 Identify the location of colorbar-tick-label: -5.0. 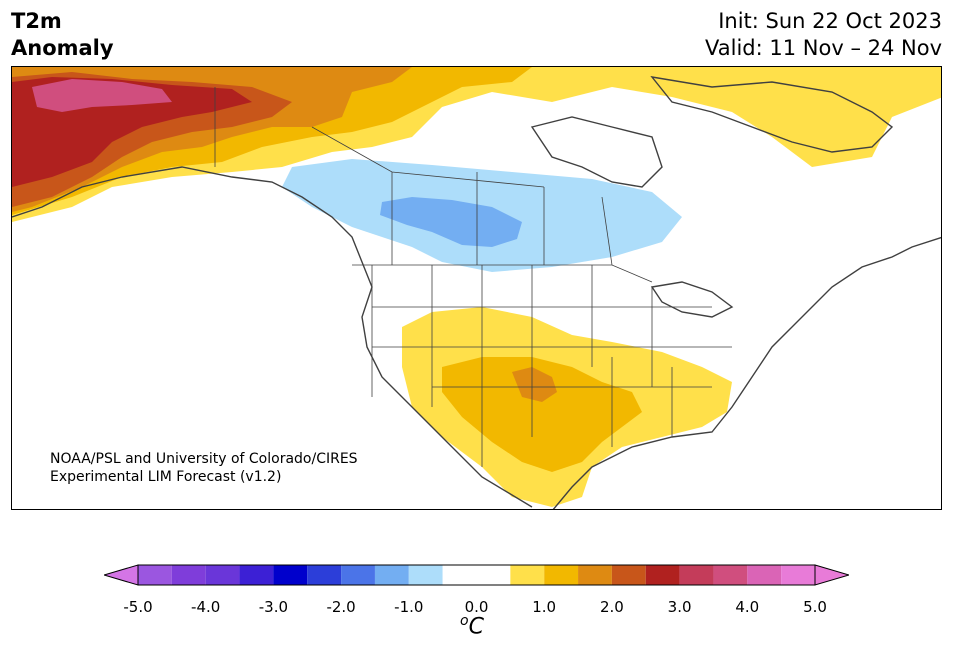
(138, 607).